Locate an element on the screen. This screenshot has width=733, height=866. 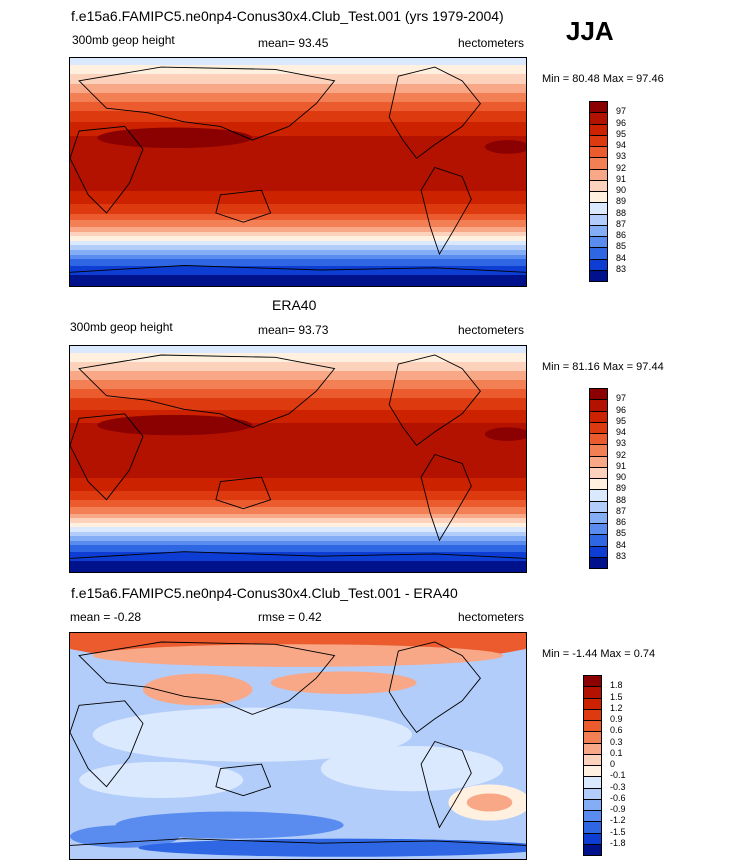
colorbar-tick-label: 1.2 is located at coordinates (616, 707).